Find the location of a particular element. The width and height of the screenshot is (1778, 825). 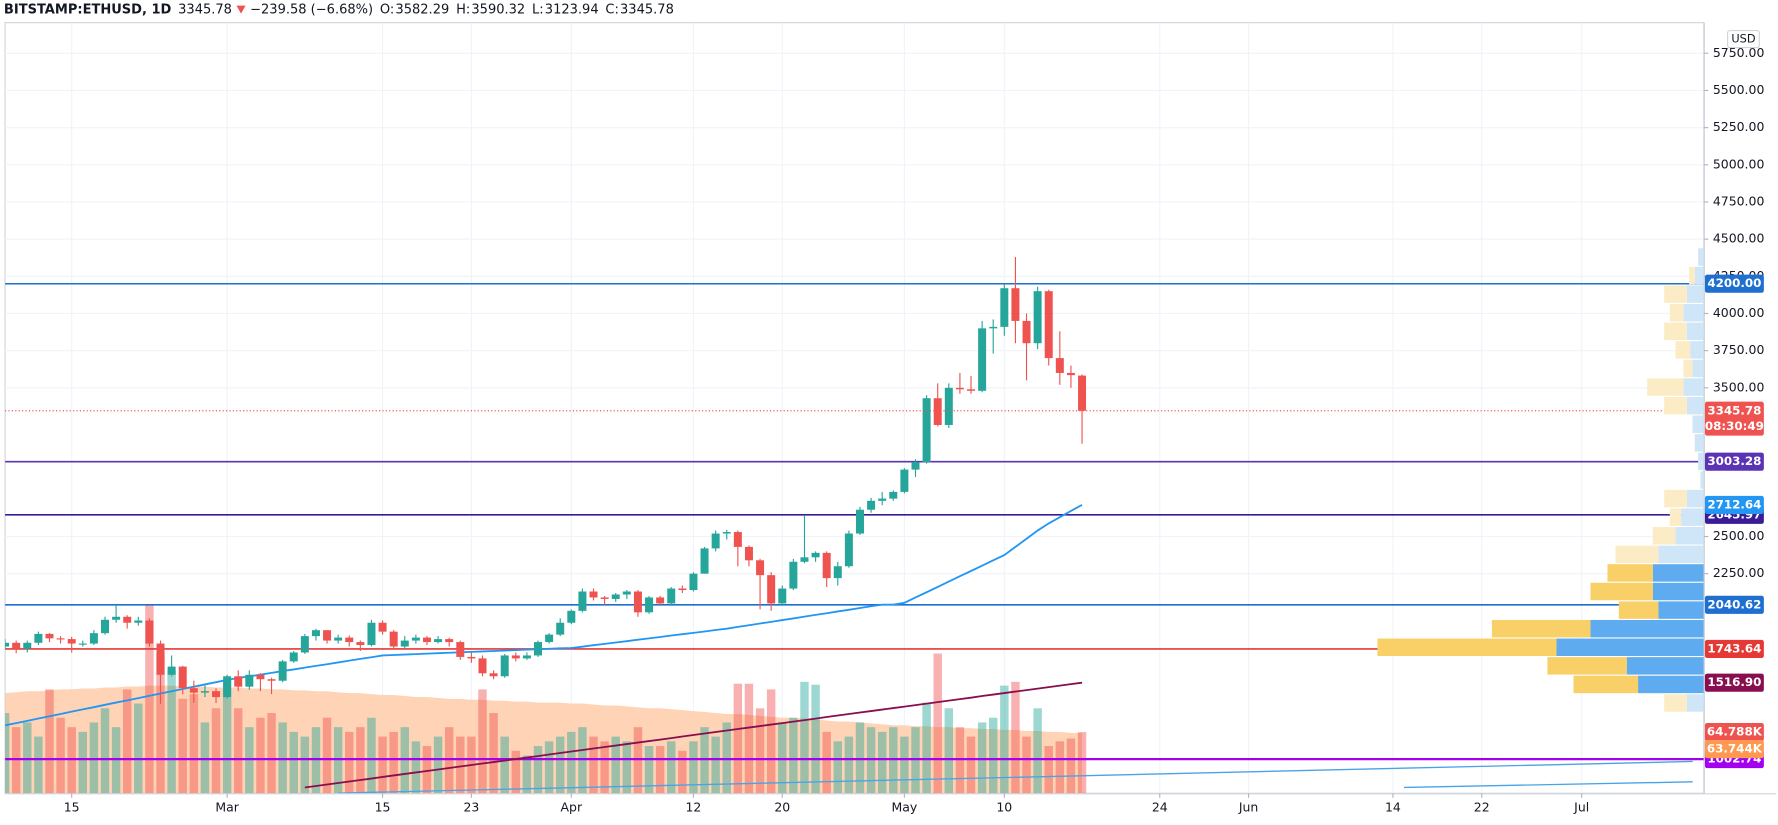

ma-slow-line is located at coordinates (693, 735).